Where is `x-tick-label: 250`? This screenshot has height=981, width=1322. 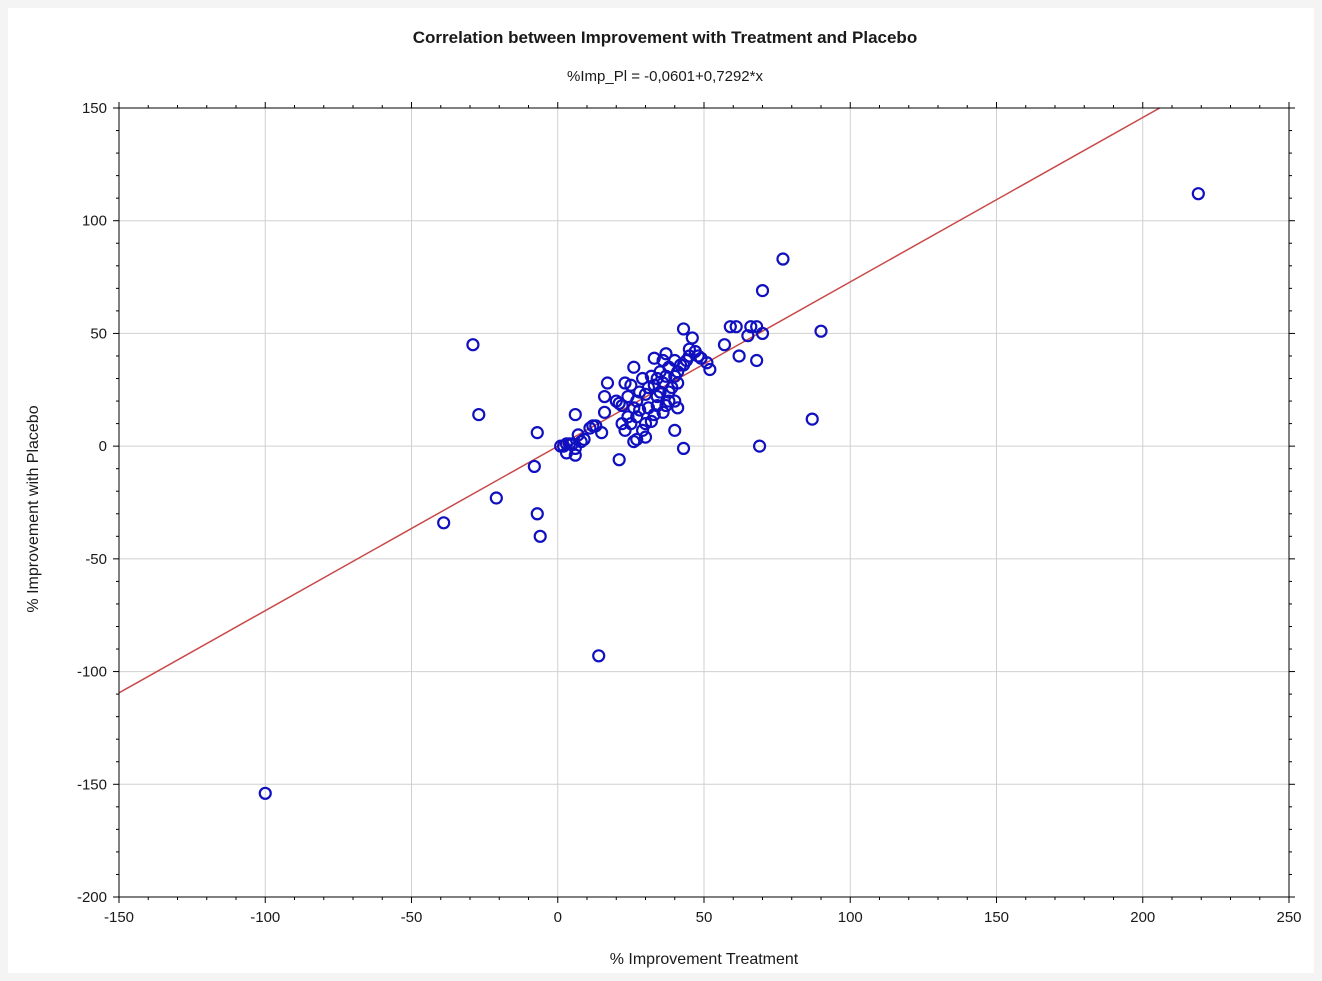 x-tick-label: 250 is located at coordinates (1288, 917).